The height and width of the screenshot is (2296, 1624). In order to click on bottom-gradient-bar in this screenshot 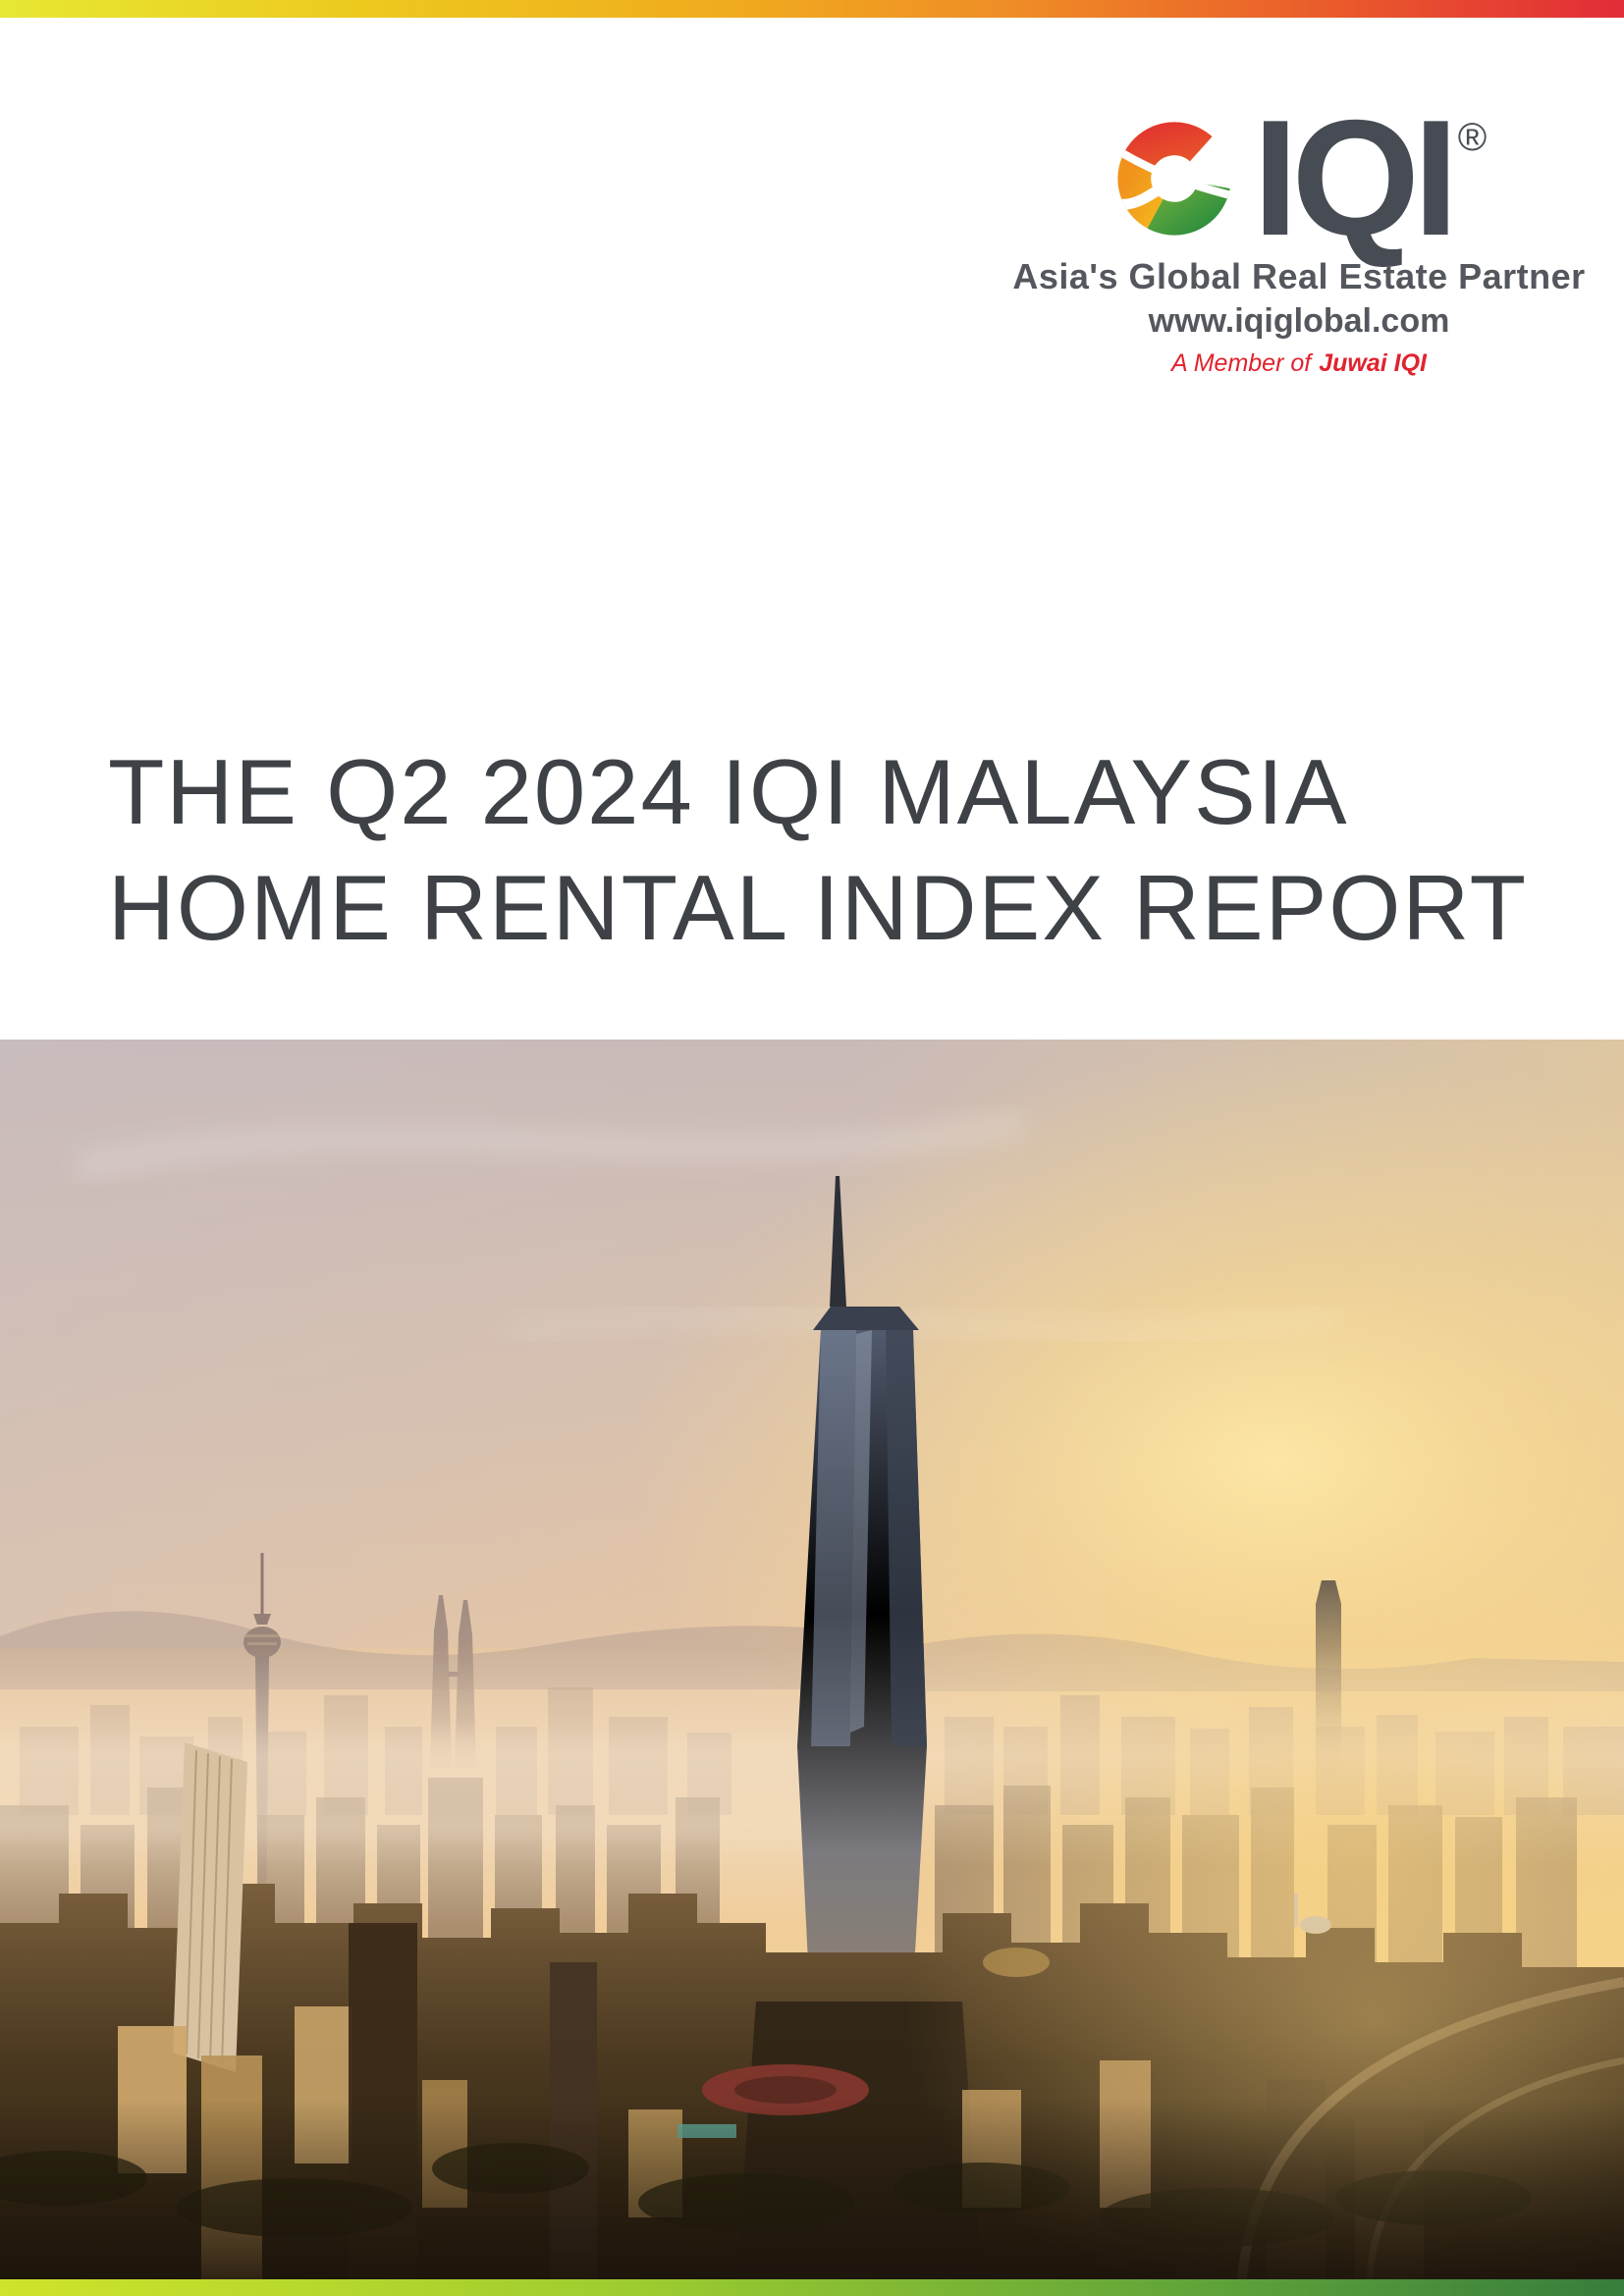, I will do `click(812, 2287)`.